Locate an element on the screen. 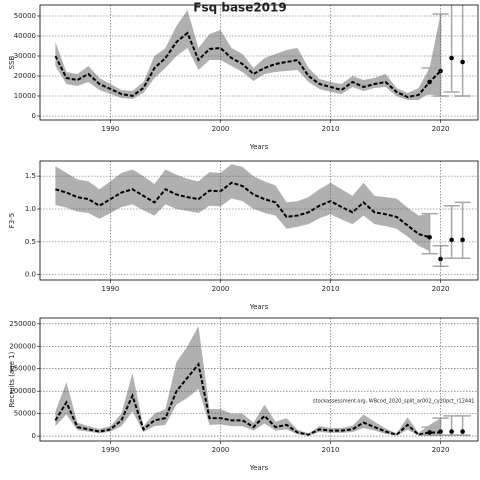 Image resolution: width=480 pixels, height=480 pixels. y-tick-label: 10000 is located at coordinates (25, 96).